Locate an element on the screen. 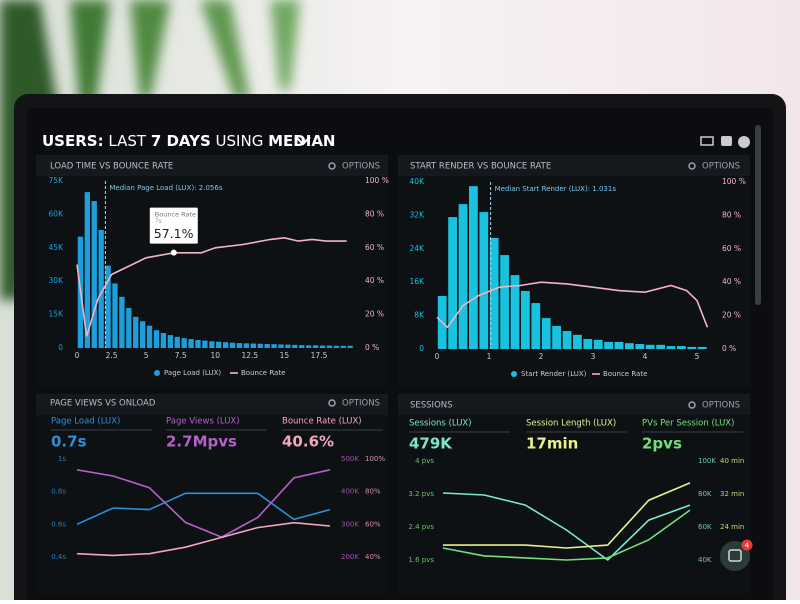 Image resolution: width=800 pixels, height=604 pixels. tooltip is located at coordinates (173, 225).